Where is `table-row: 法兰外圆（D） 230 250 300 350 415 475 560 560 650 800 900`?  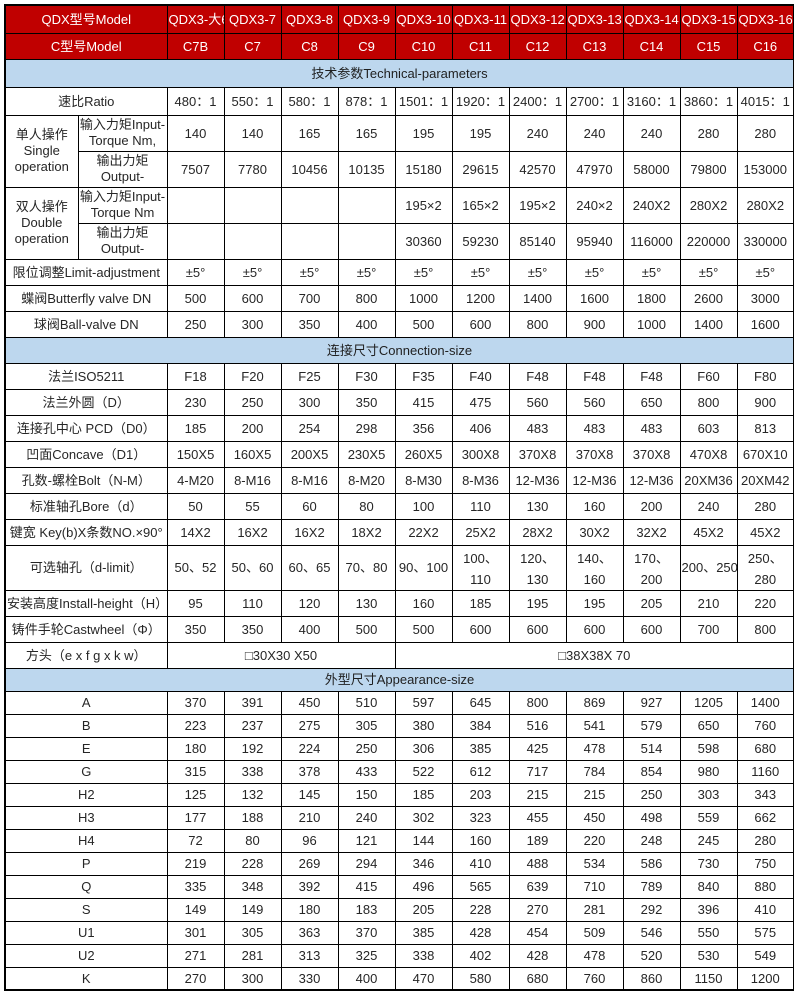 table-row: 法兰外圆（D） 230 250 300 350 415 475 560 560 650 800 900 is located at coordinates (399, 402).